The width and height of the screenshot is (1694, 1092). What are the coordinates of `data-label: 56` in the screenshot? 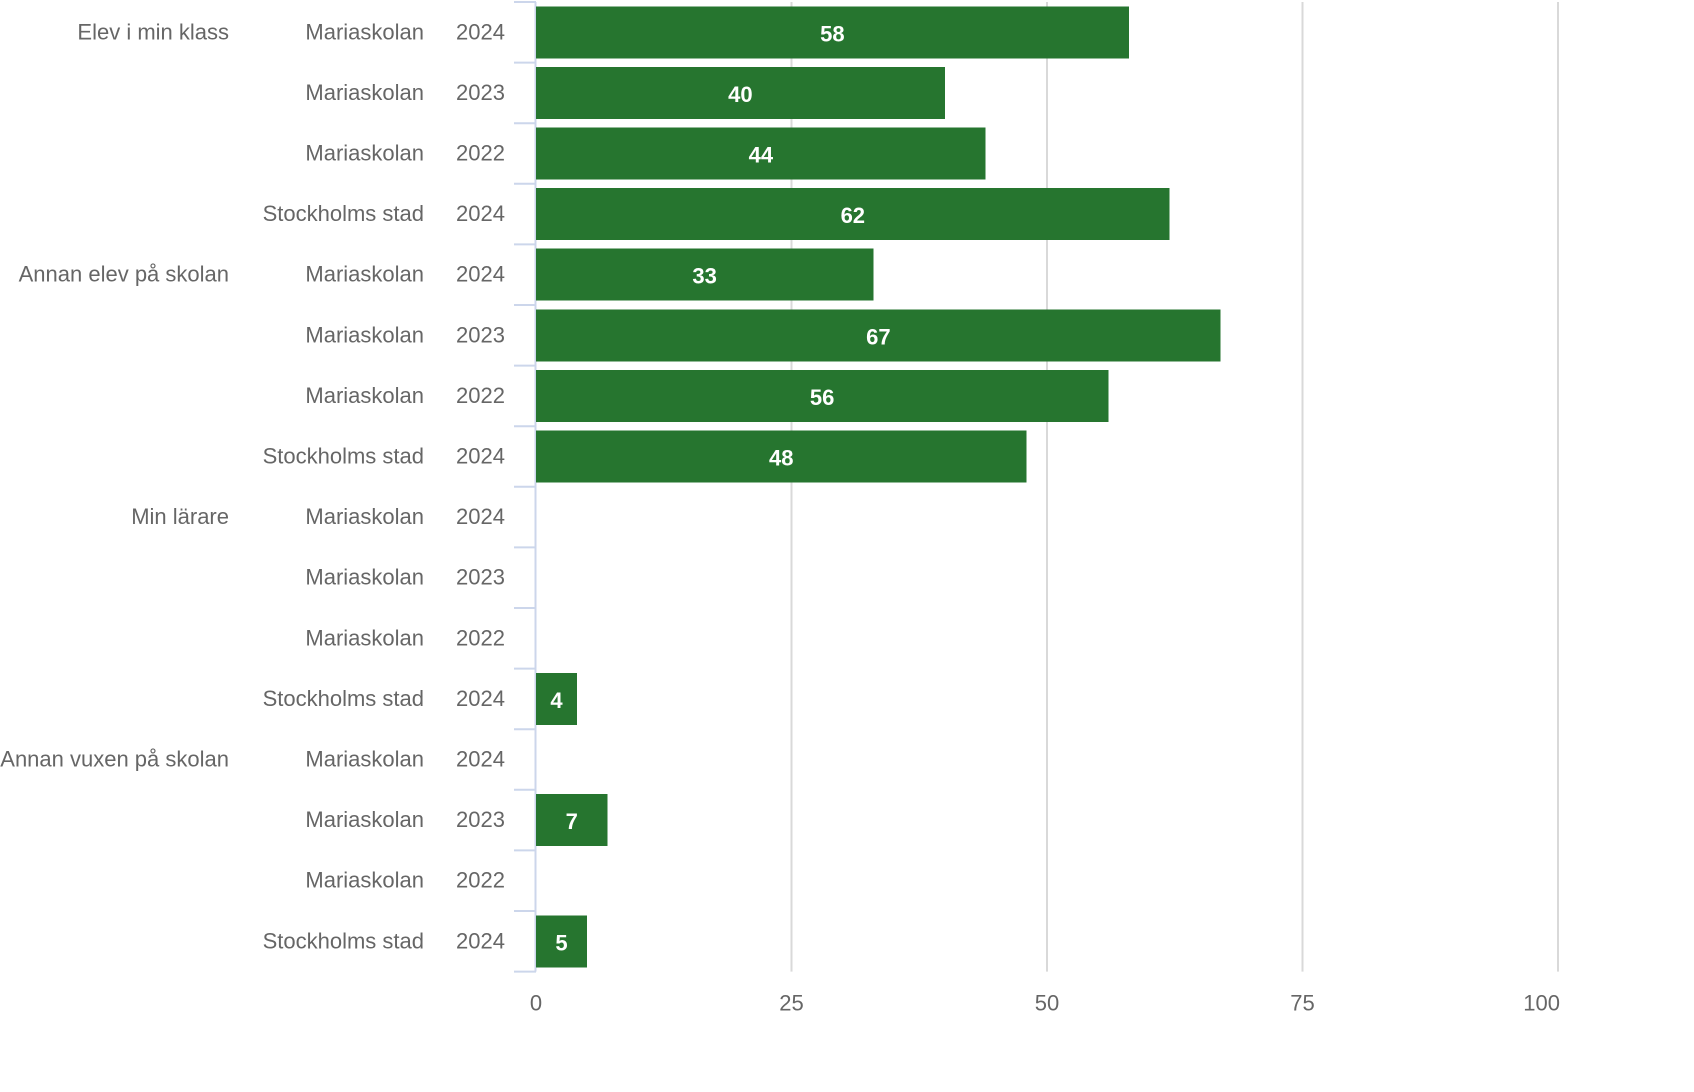 It's located at (822, 397).